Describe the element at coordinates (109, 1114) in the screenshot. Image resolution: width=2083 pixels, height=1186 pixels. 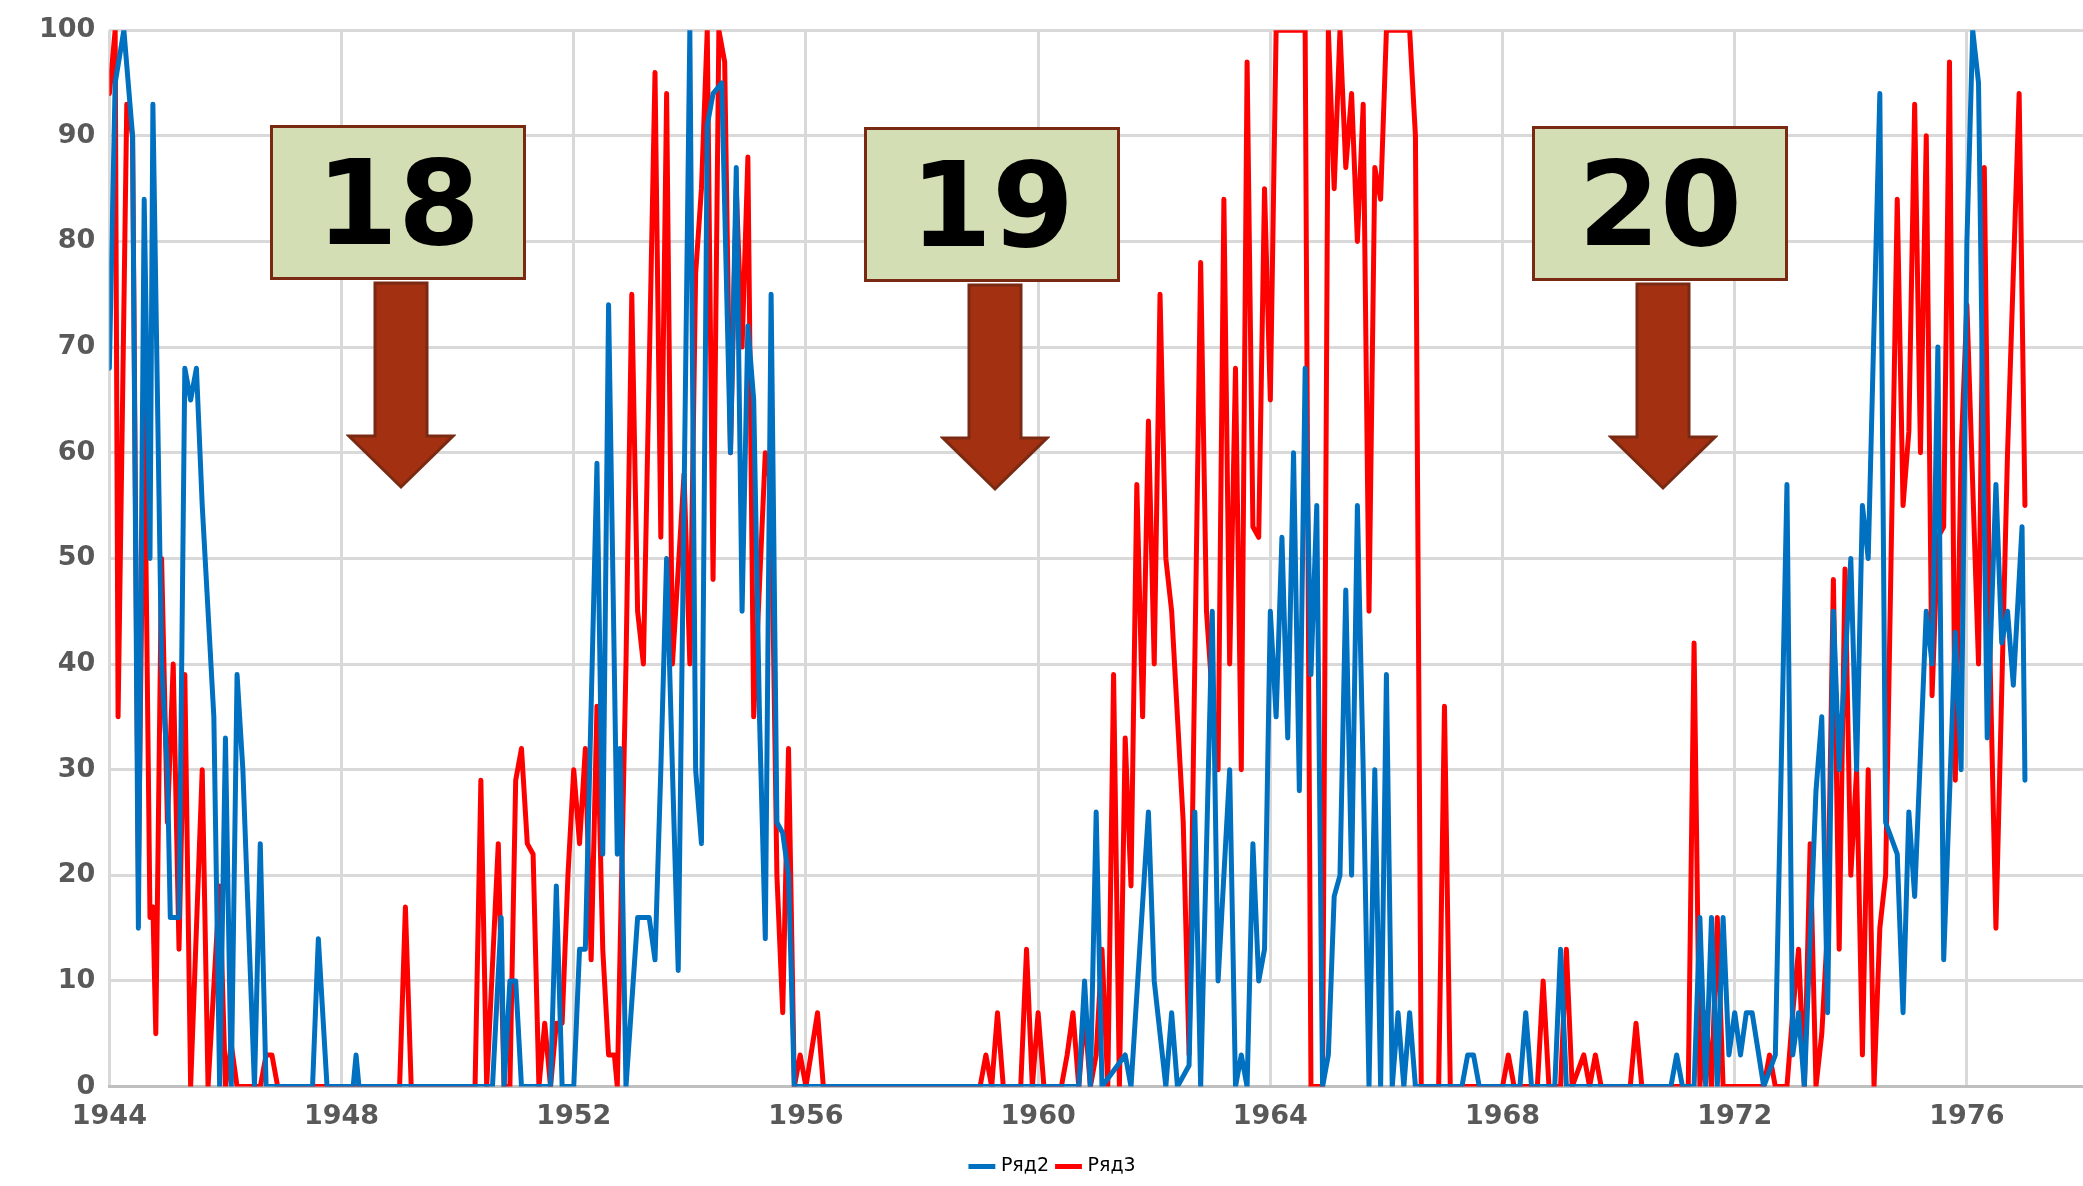
I see `x-tick-label: 1944` at that location.